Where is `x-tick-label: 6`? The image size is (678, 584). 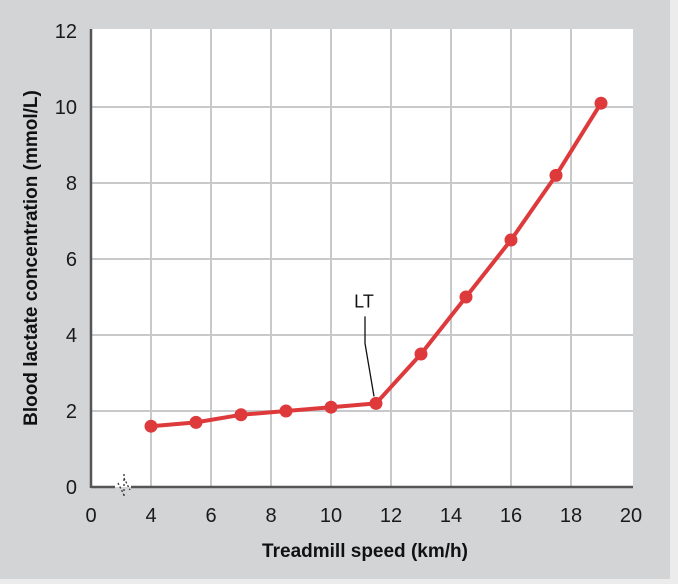 x-tick-label: 6 is located at coordinates (210, 516).